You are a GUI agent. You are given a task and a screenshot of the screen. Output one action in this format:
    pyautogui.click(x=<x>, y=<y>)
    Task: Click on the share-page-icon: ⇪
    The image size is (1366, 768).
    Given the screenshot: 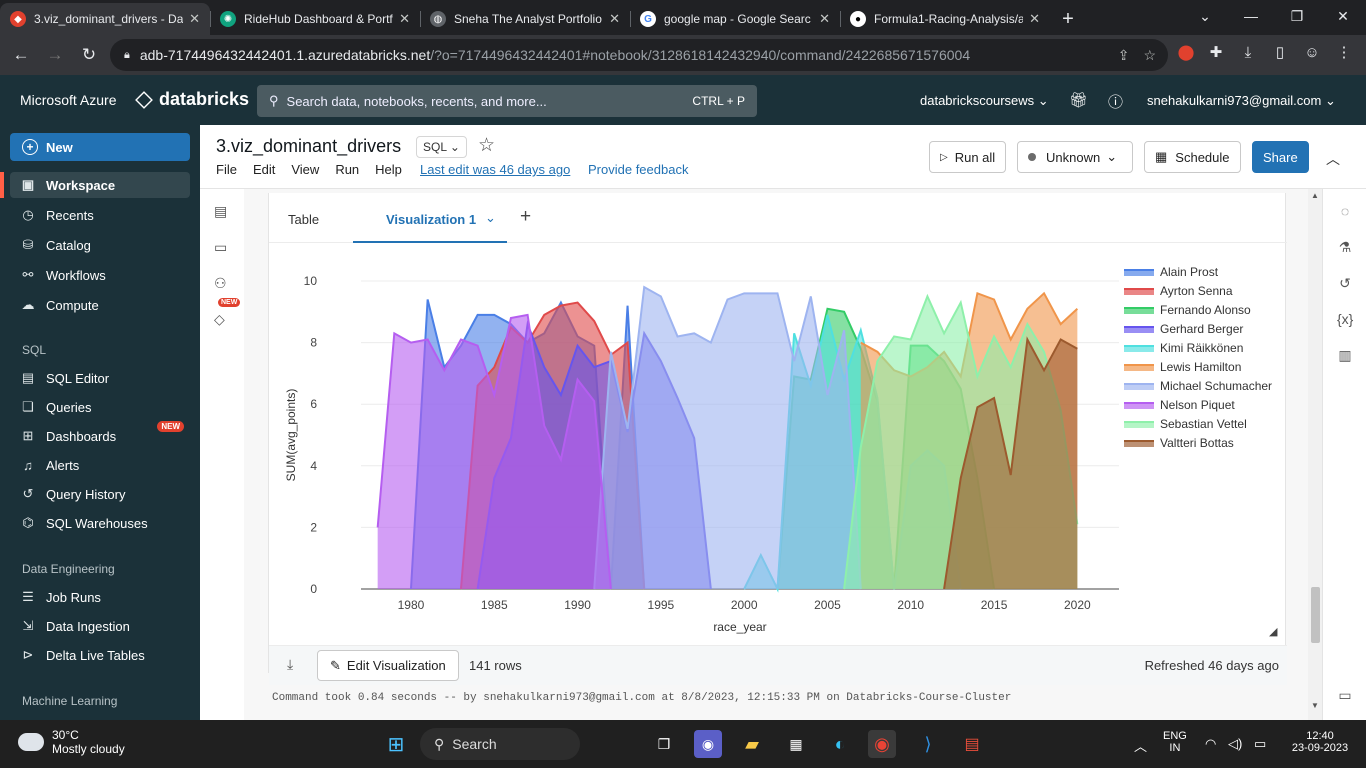 What is the action you would take?
    pyautogui.click(x=1123, y=54)
    